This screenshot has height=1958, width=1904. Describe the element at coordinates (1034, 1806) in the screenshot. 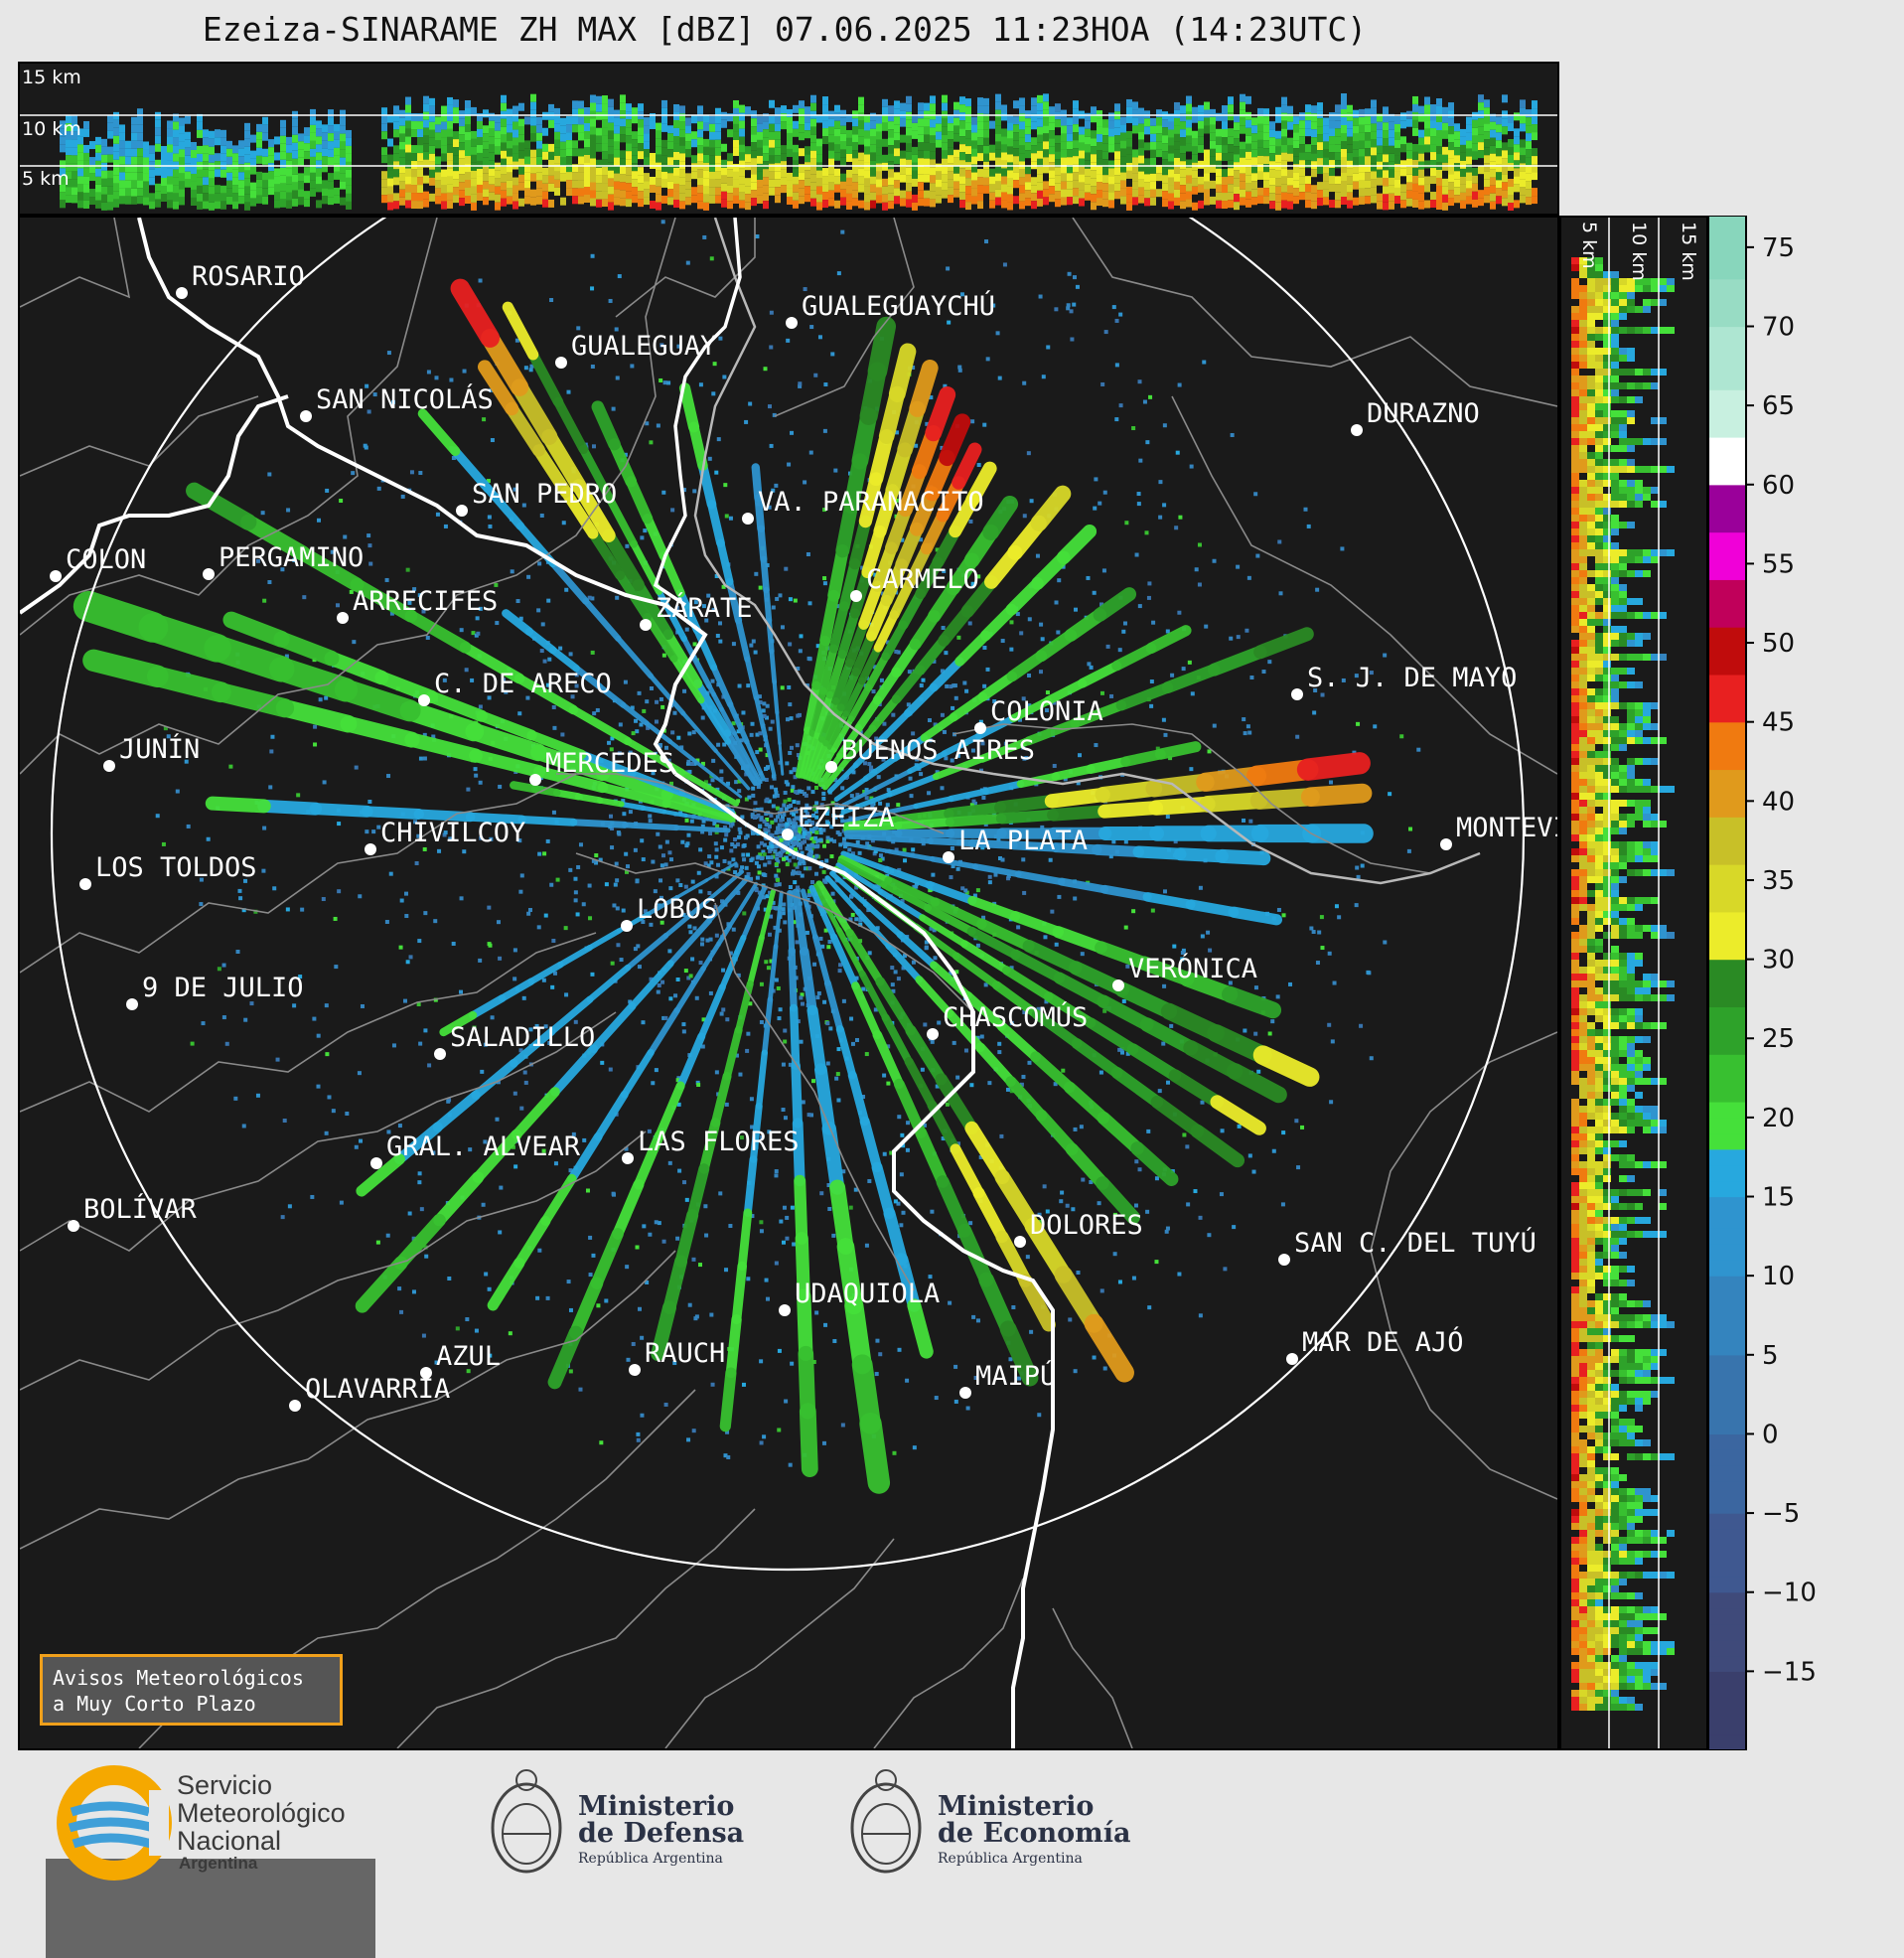

I see `economia-line-1: Ministerio` at that location.